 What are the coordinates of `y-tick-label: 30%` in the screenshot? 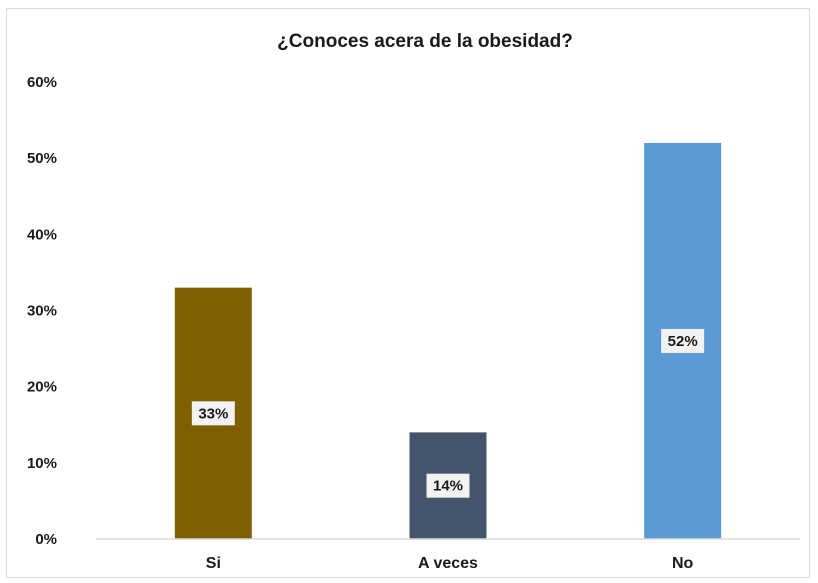 It's located at (42, 311).